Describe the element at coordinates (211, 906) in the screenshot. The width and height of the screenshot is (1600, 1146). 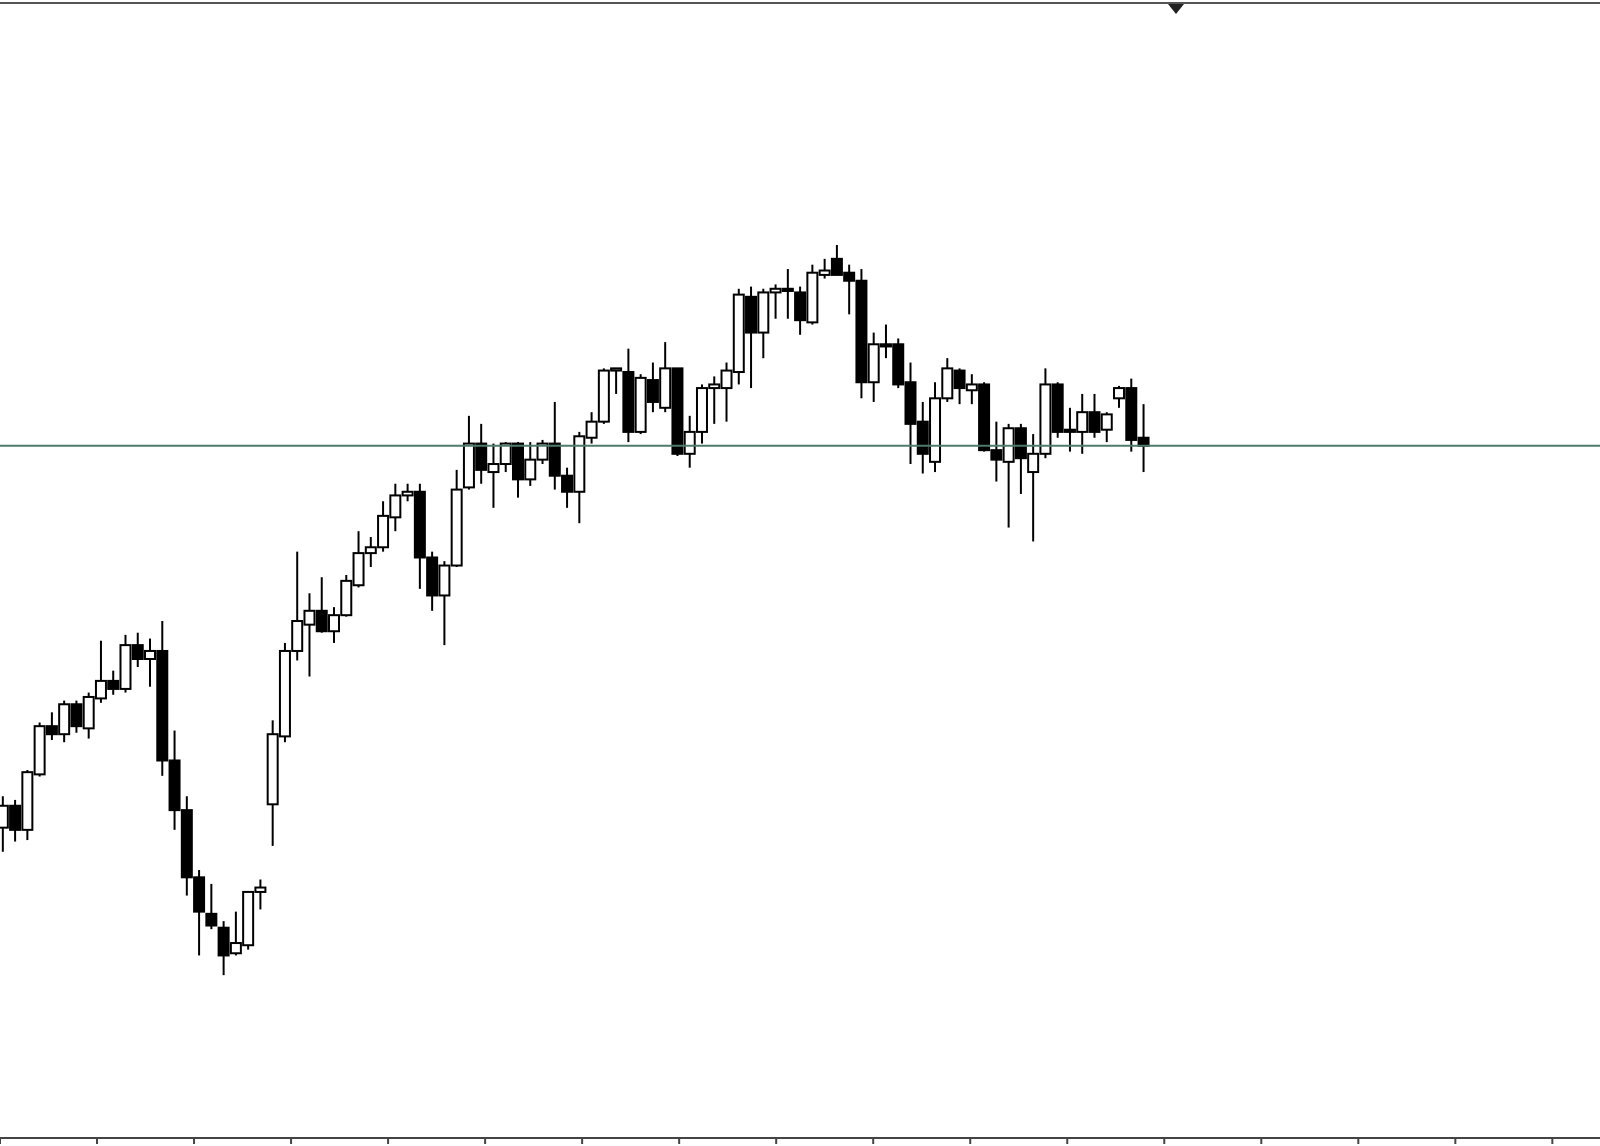
I see `candlestick` at that location.